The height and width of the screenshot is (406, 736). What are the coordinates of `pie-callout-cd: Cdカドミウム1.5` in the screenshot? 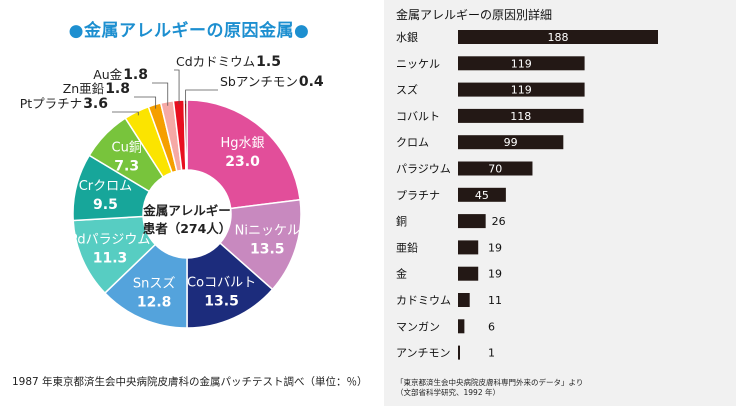 It's located at (228, 62).